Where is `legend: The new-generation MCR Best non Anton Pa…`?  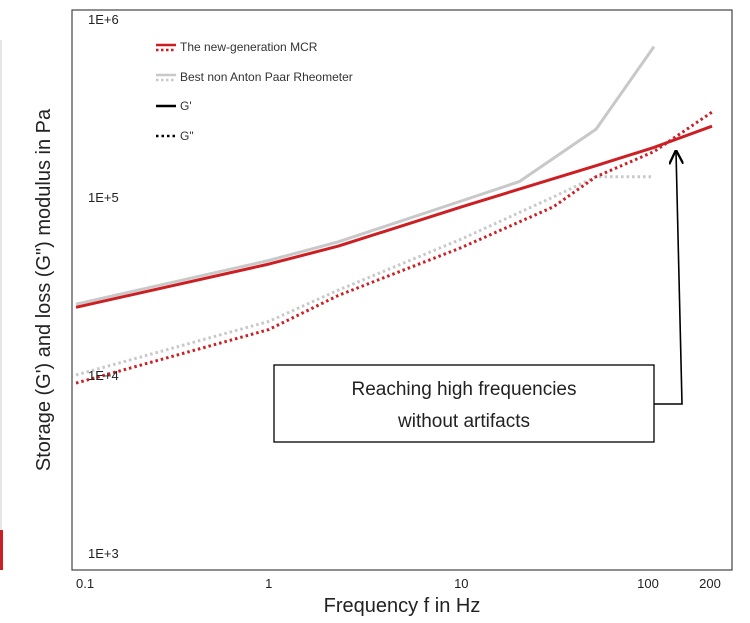 legend: The new-generation MCR Best non Anton Pa… is located at coordinates (254, 91).